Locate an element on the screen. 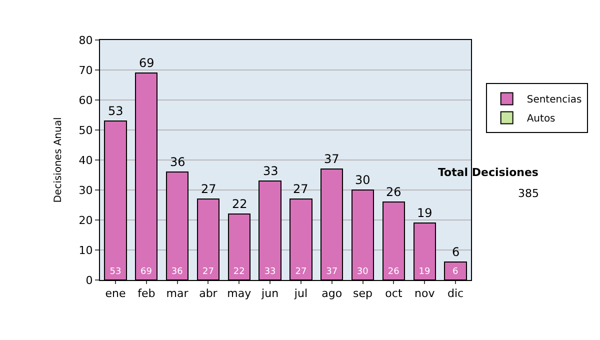  x-tick-label: sep is located at coordinates (363, 293).